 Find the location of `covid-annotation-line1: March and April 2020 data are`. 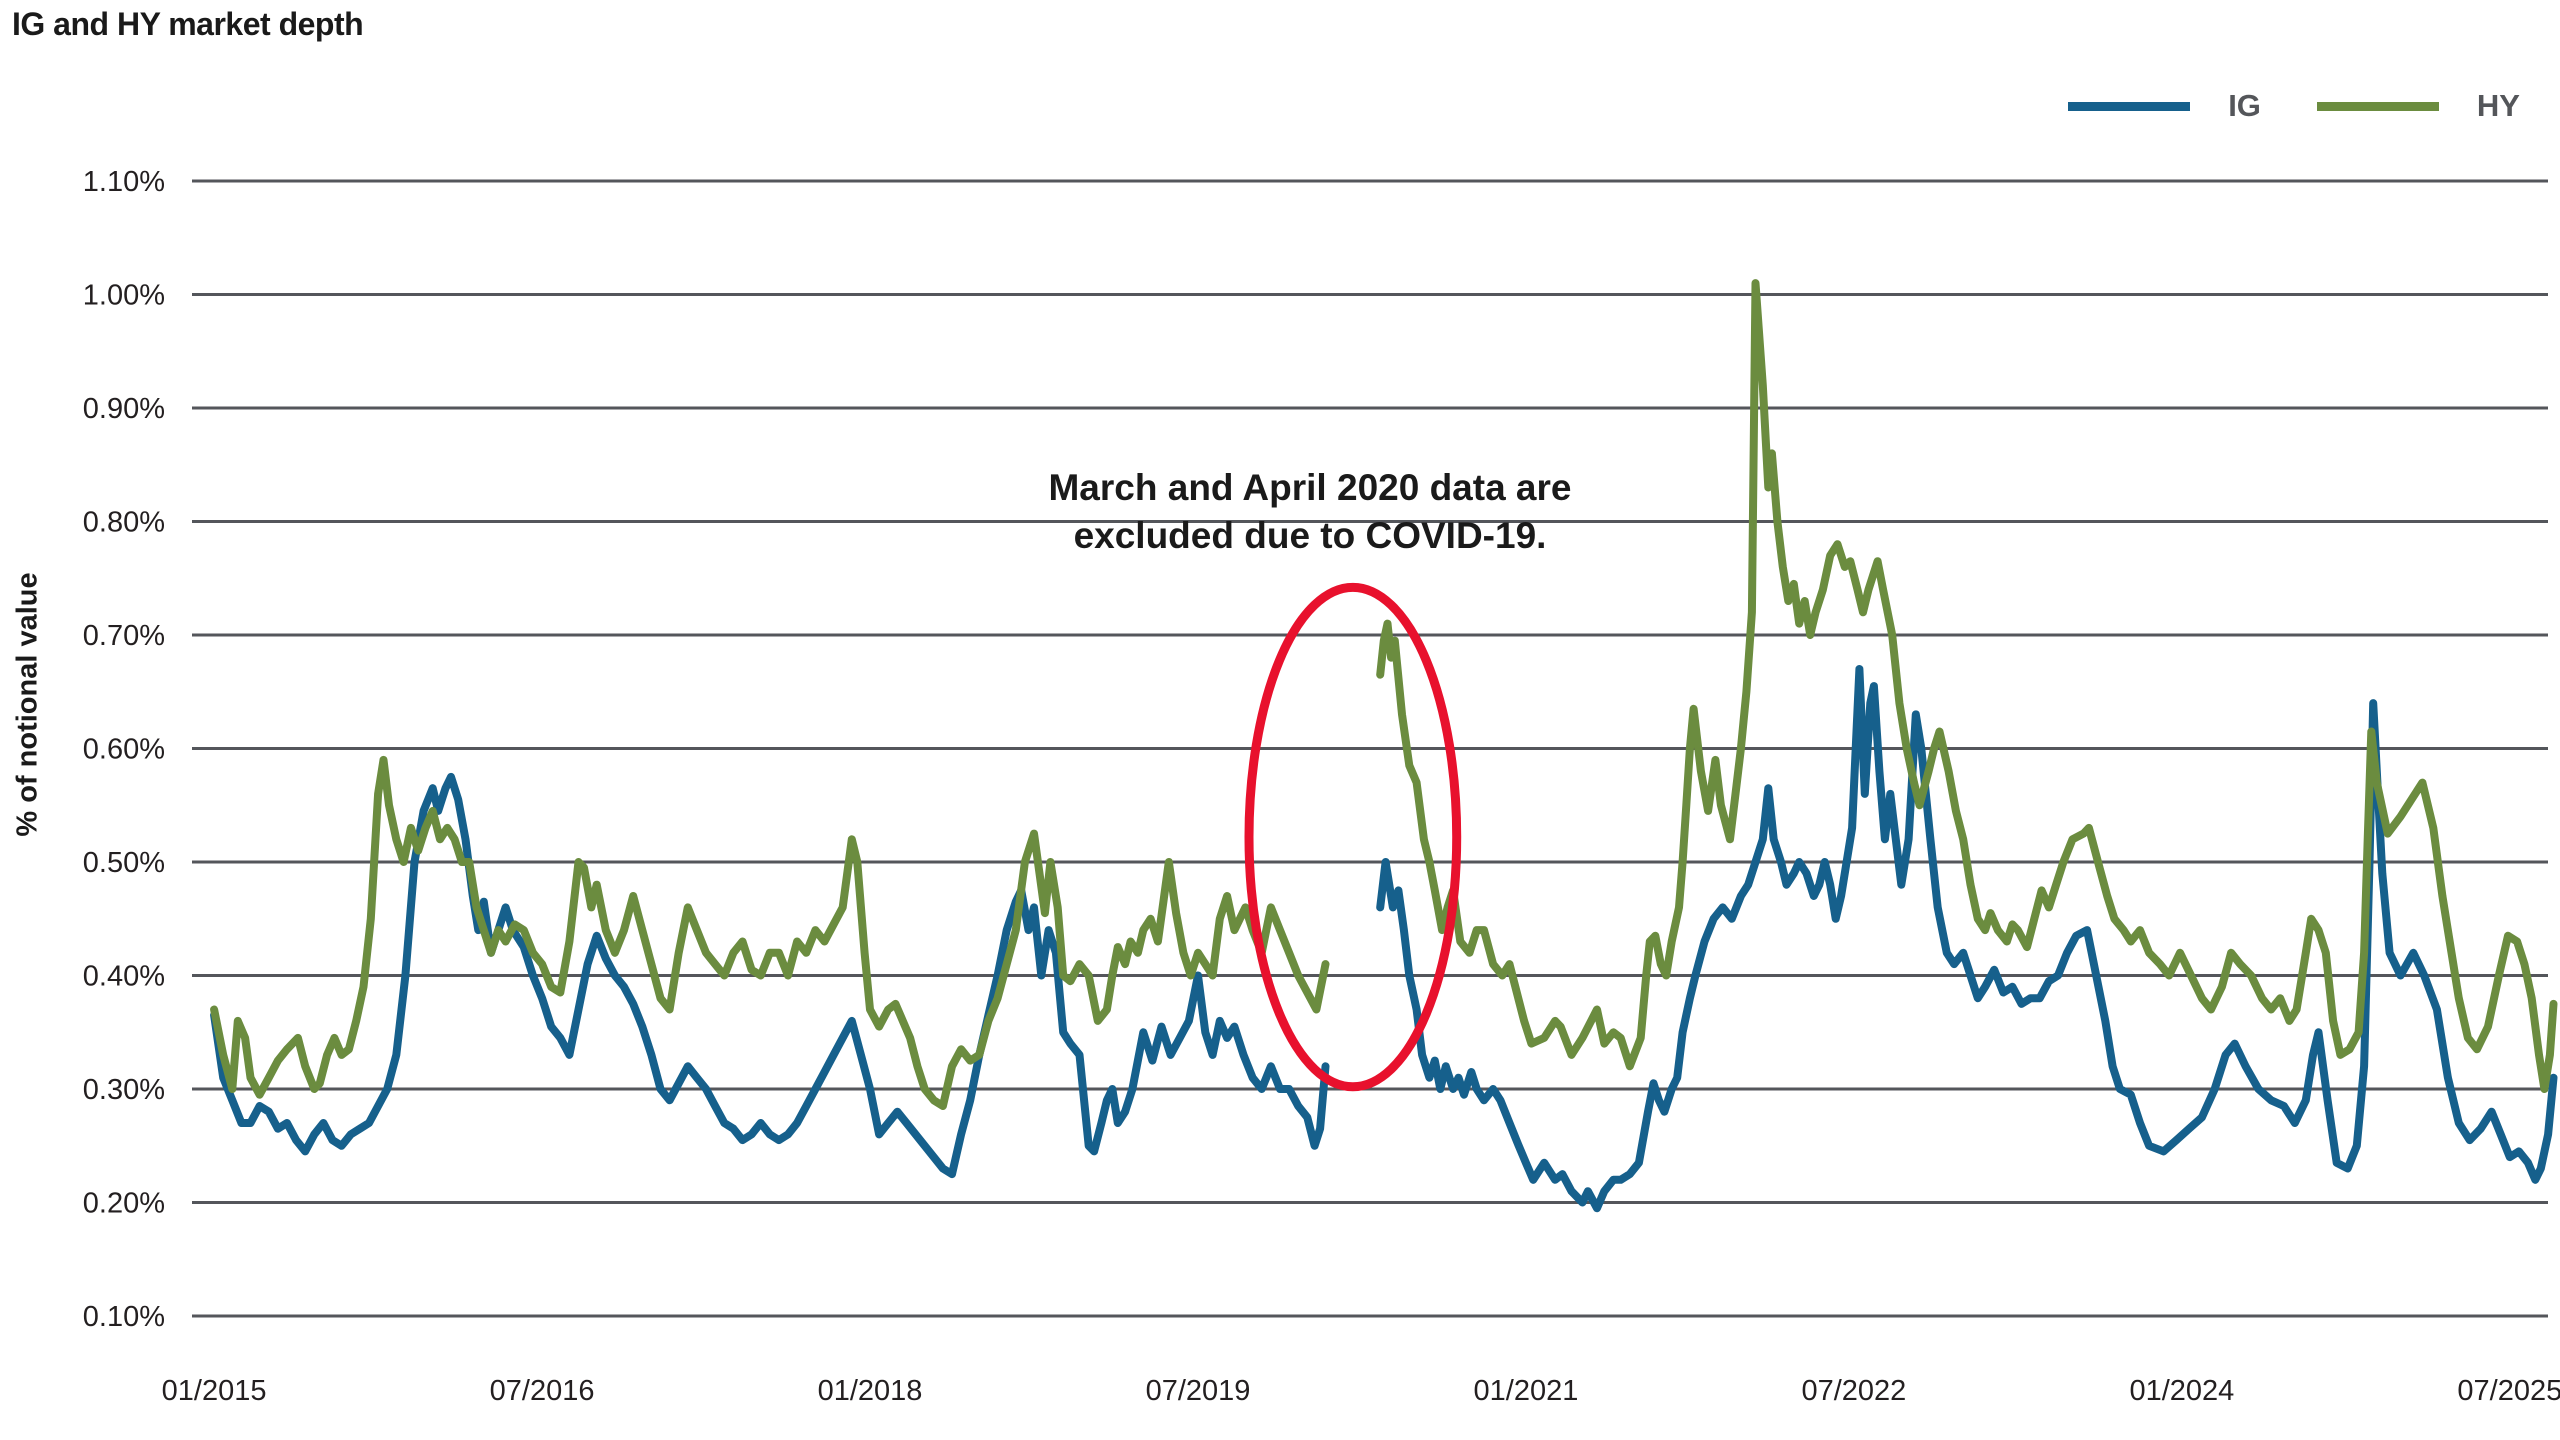

covid-annotation-line1: March and April 2020 data are is located at coordinates (1309, 487).